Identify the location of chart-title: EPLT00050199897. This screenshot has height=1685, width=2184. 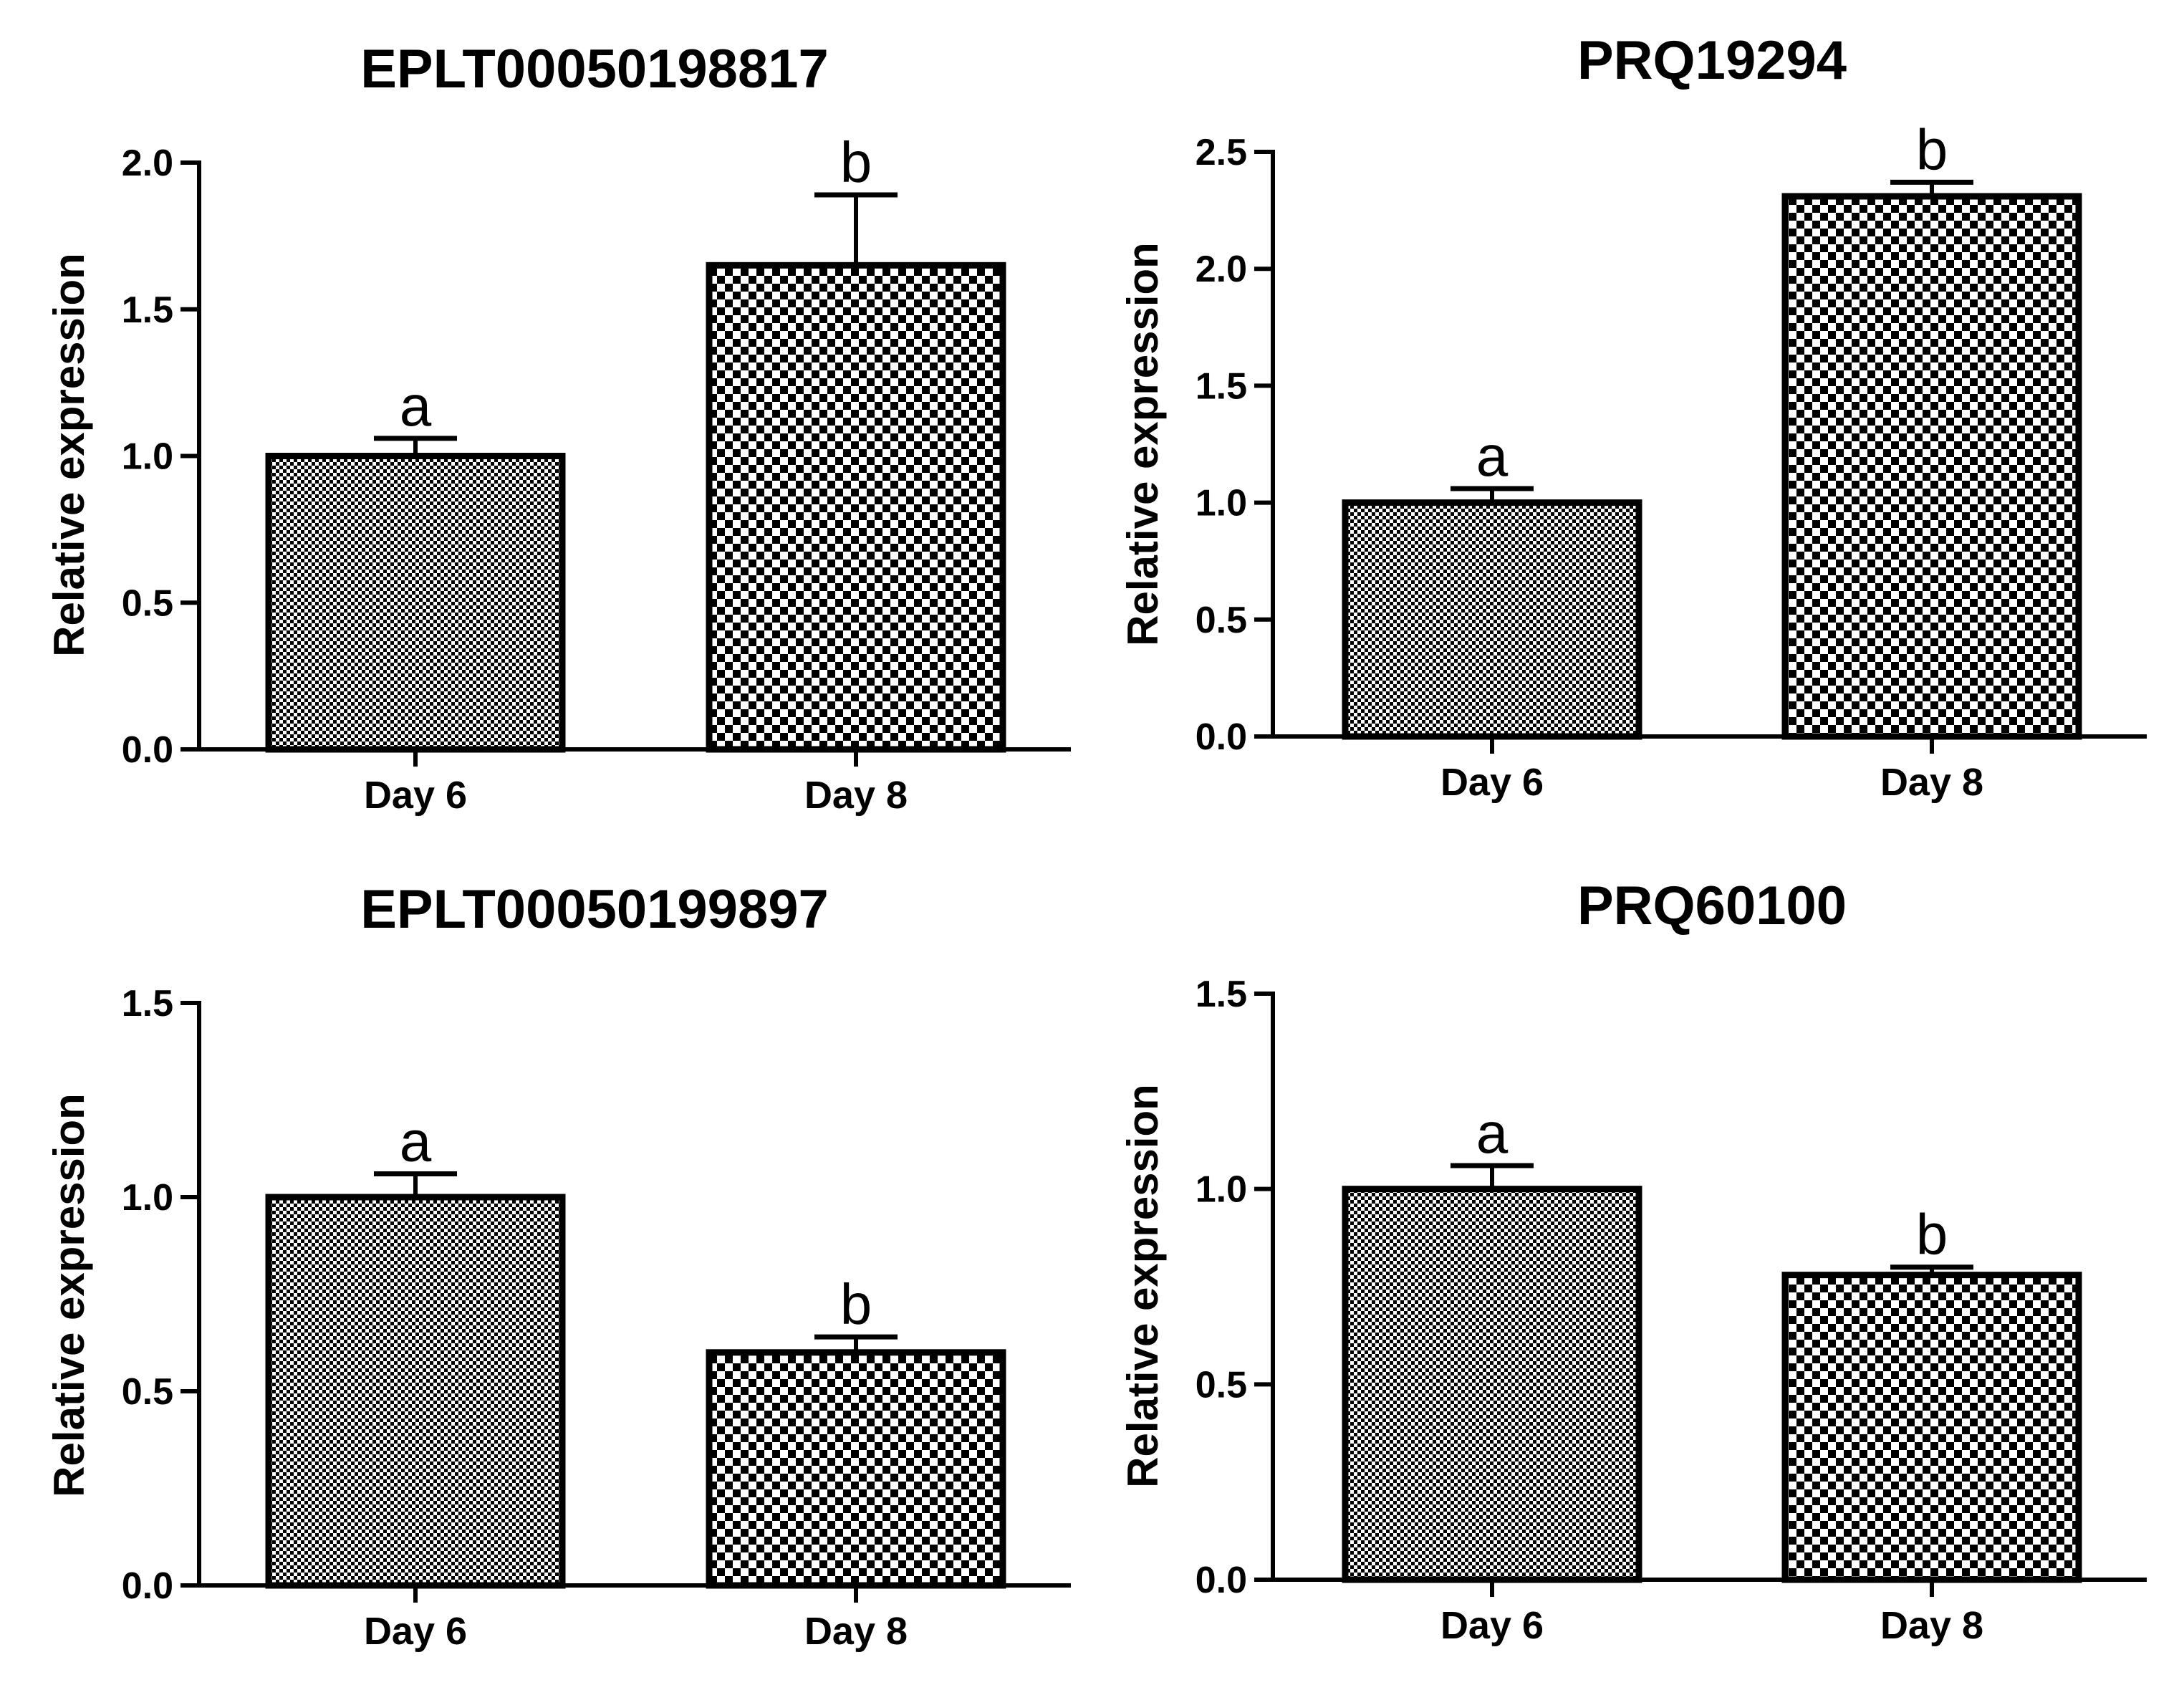
(594, 909).